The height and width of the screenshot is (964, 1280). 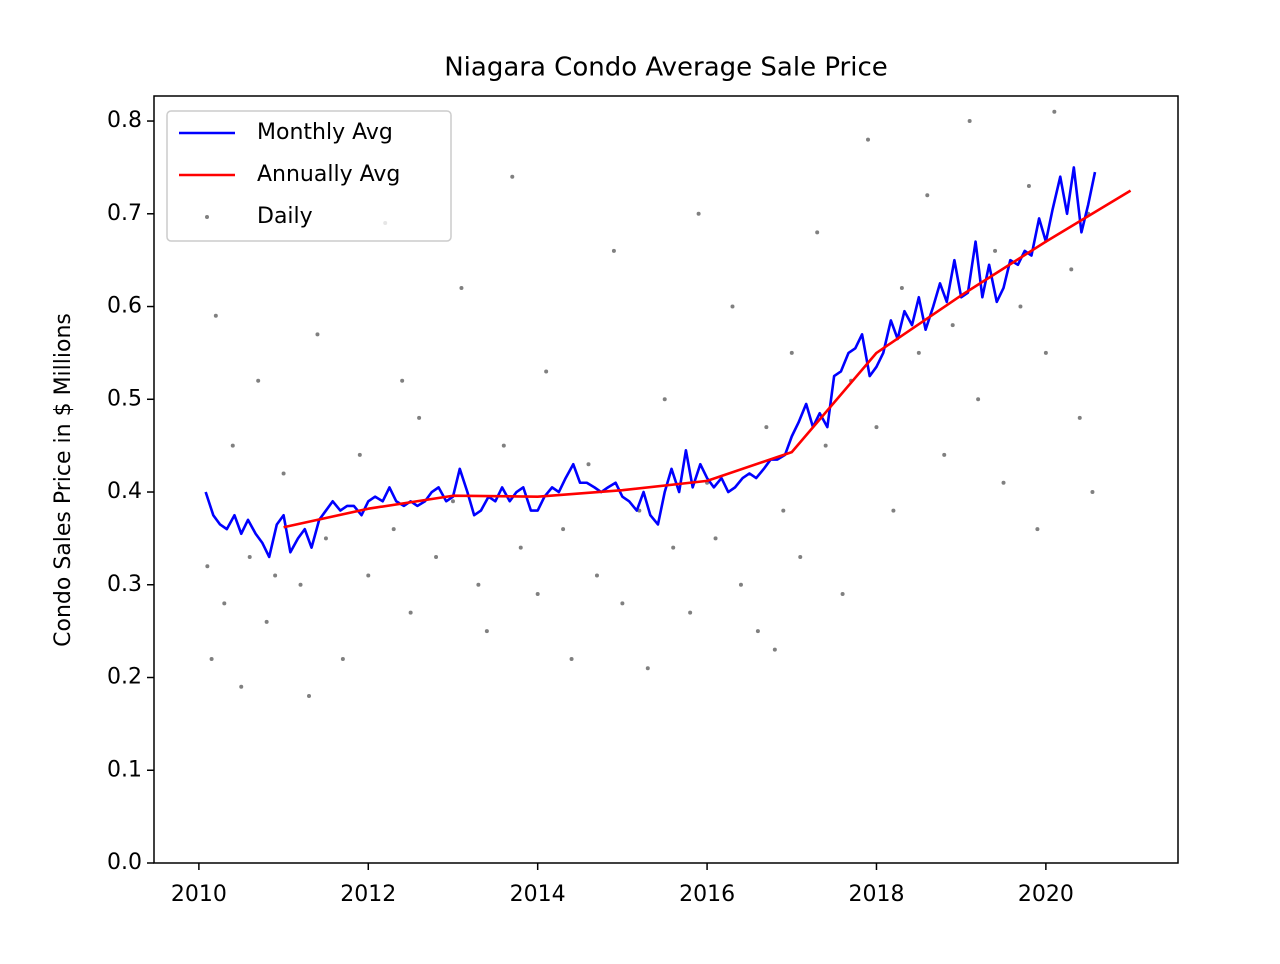 I want to click on y-tick-label: 0.5, so click(x=124, y=398).